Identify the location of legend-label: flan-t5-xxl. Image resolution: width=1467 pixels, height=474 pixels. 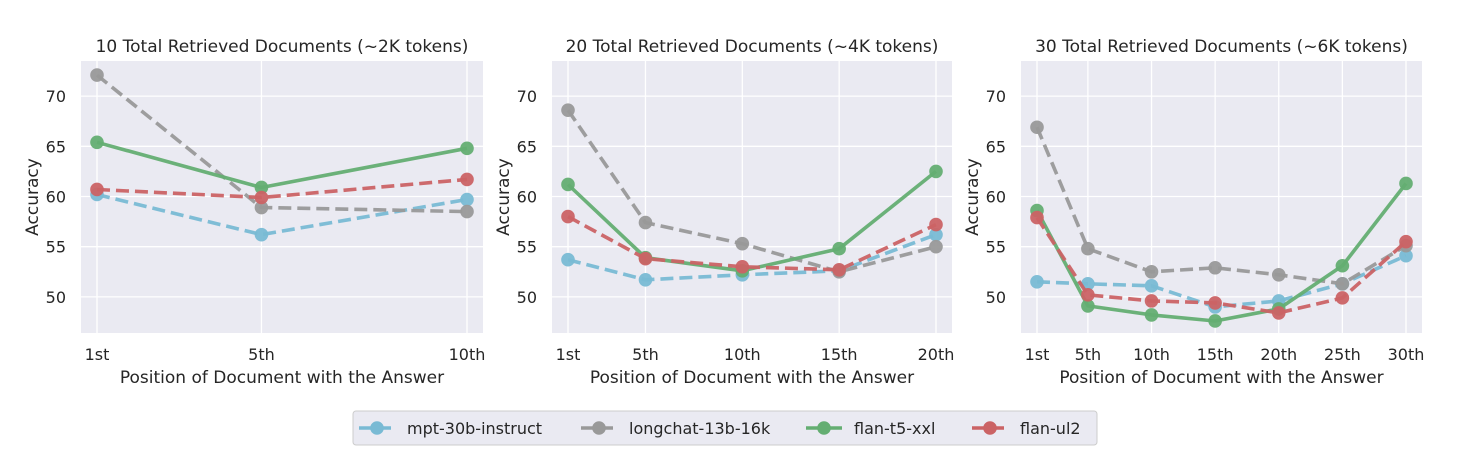
(894, 428).